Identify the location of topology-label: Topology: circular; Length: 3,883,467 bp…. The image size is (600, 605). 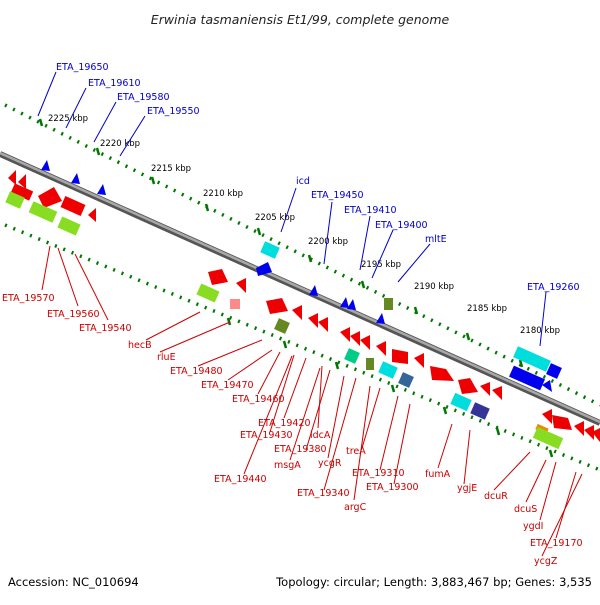
(433, 582).